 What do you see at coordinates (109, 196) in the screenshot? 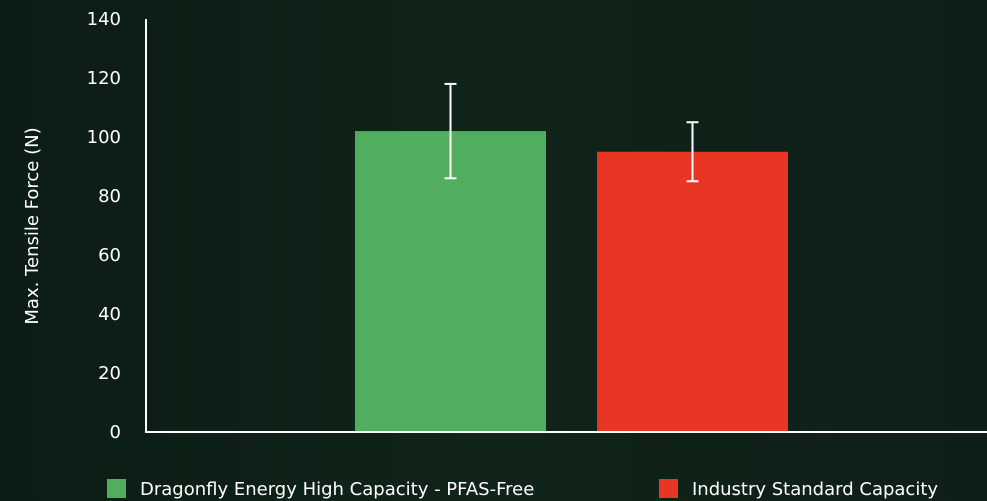
I see `y-tick-label: 80` at bounding box center [109, 196].